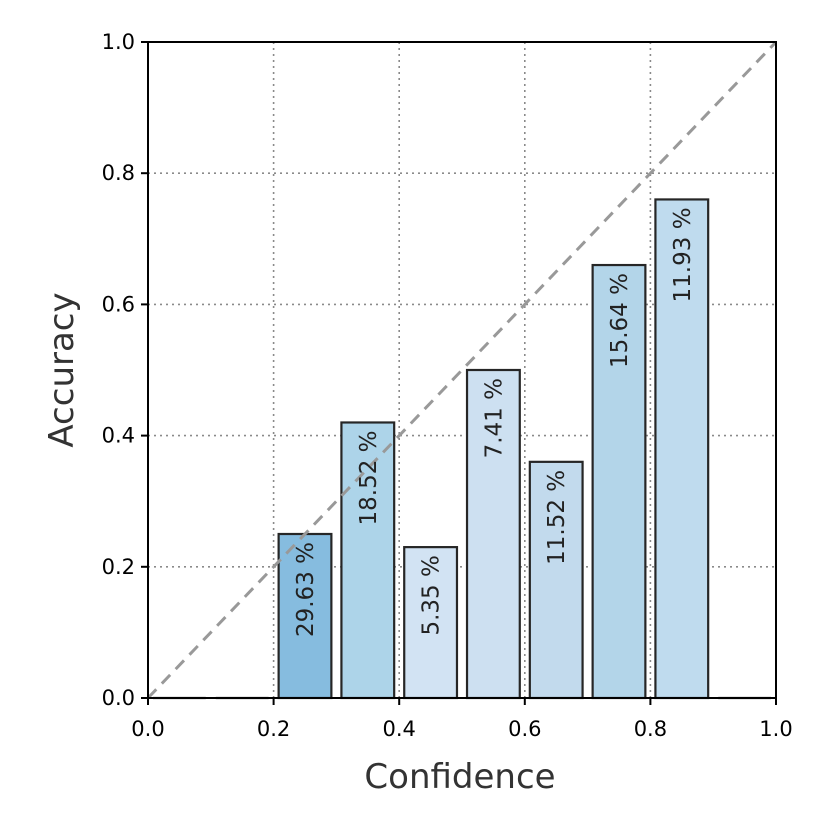  What do you see at coordinates (118, 304) in the screenshot?
I see `y-tick-label: 0.6` at bounding box center [118, 304].